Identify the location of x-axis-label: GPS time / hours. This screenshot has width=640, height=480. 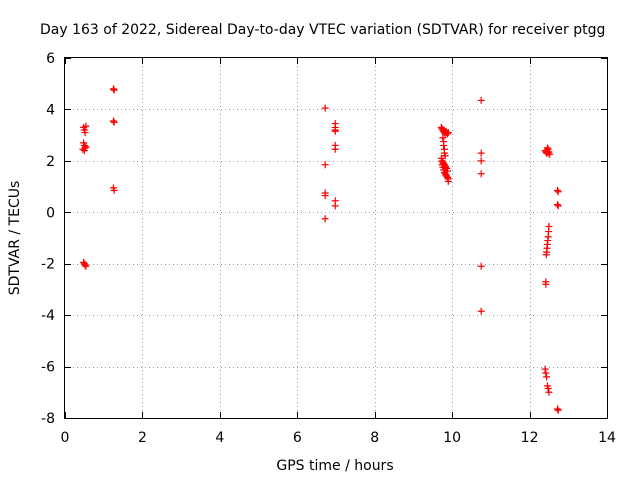
(334, 466).